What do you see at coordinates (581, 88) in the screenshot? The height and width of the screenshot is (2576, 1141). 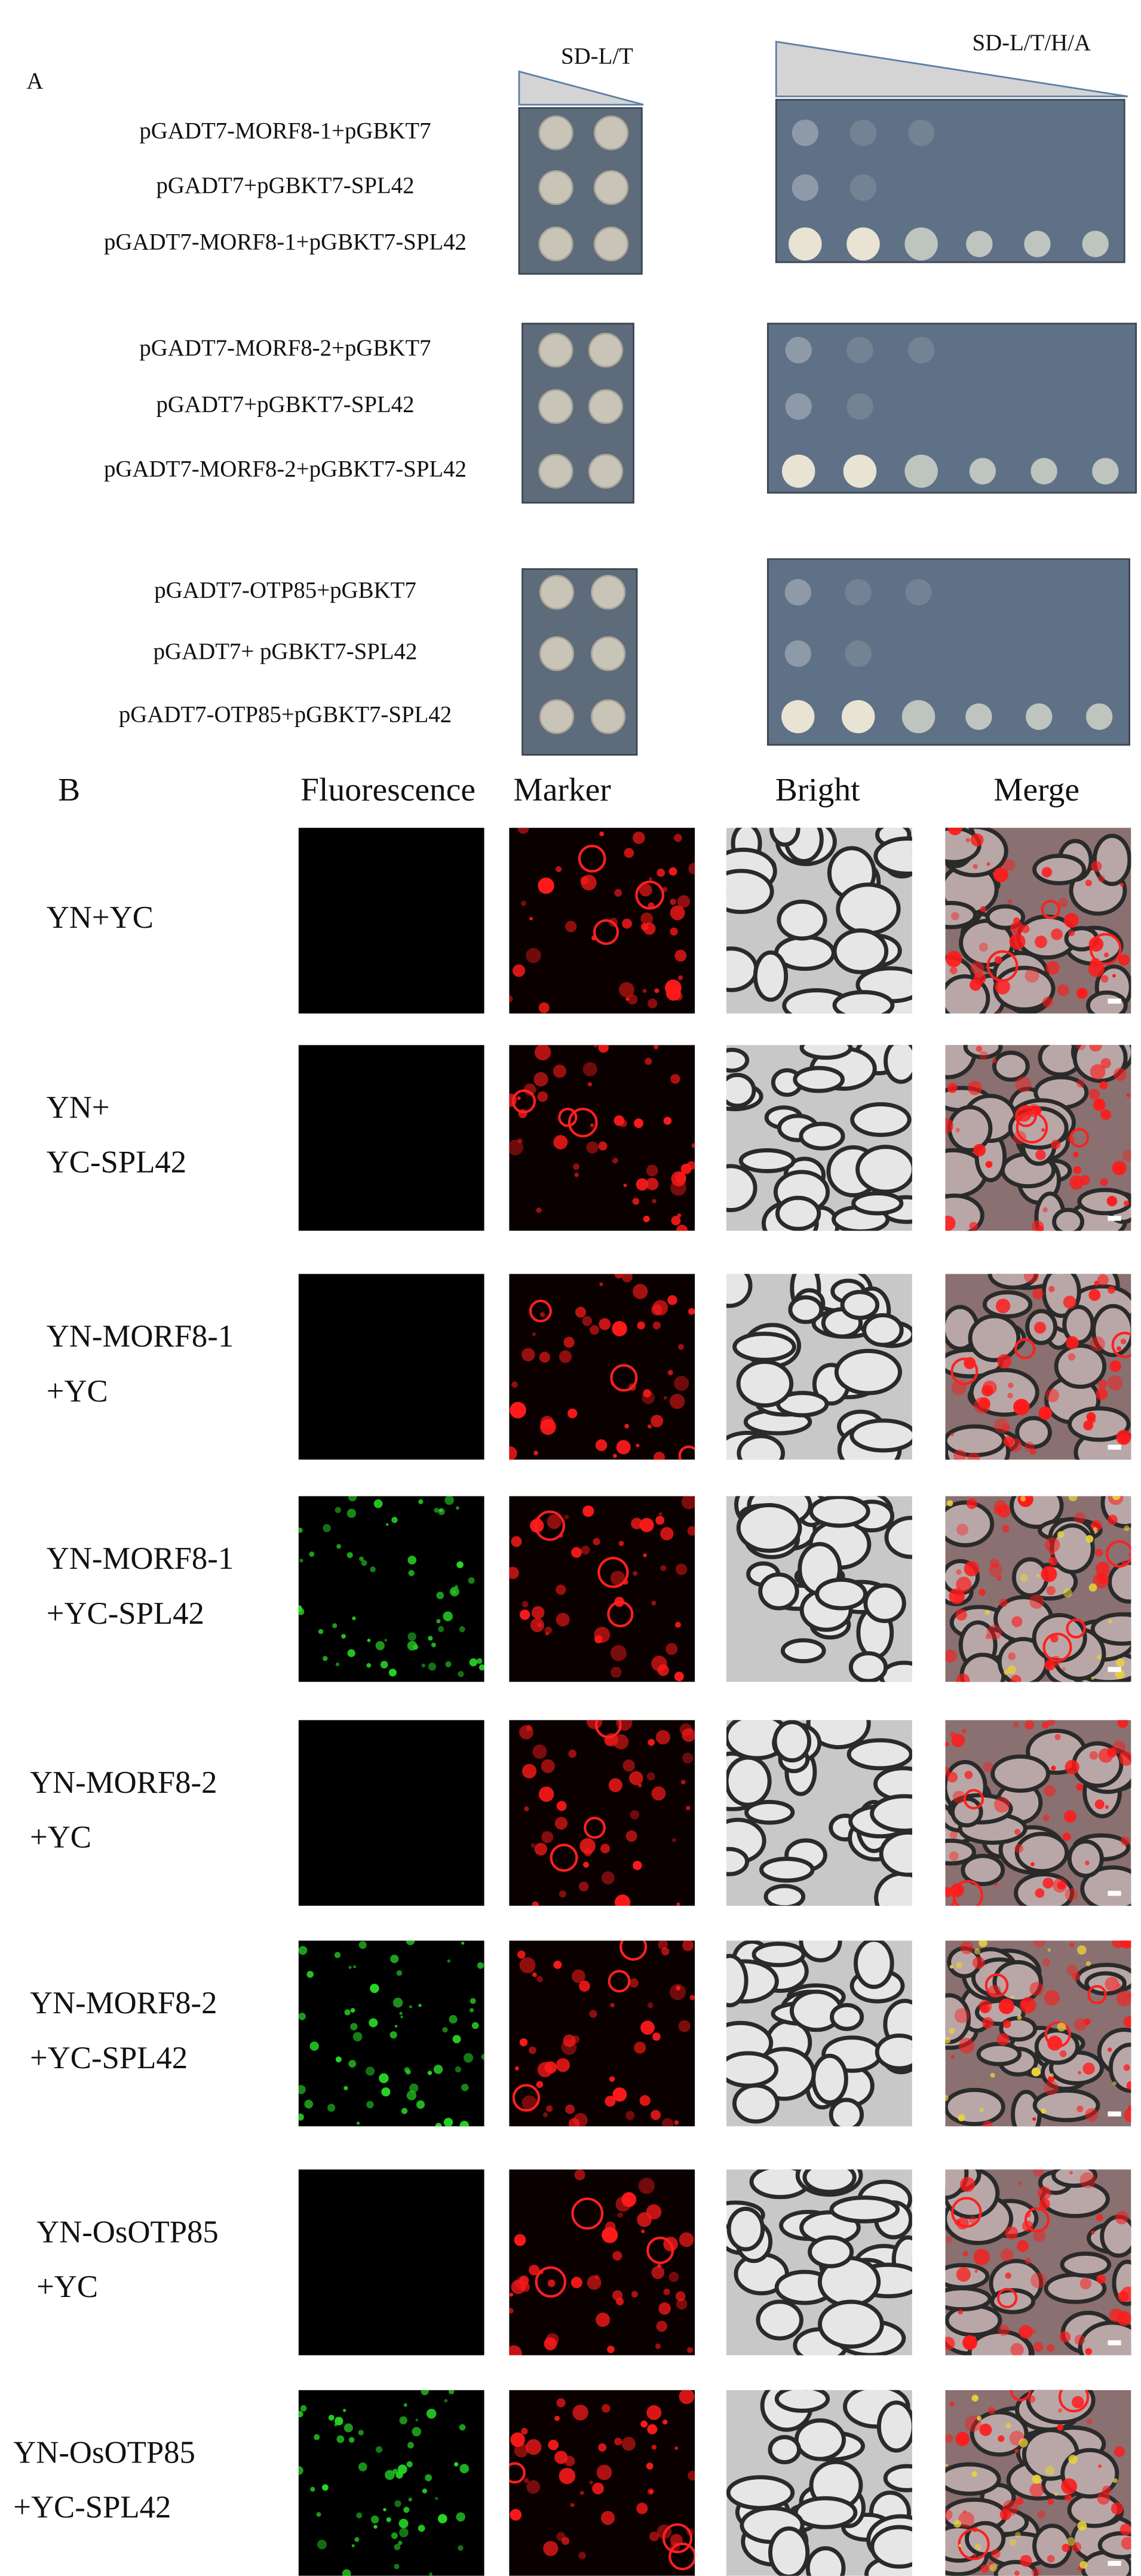 I see `dilution-wedge` at bounding box center [581, 88].